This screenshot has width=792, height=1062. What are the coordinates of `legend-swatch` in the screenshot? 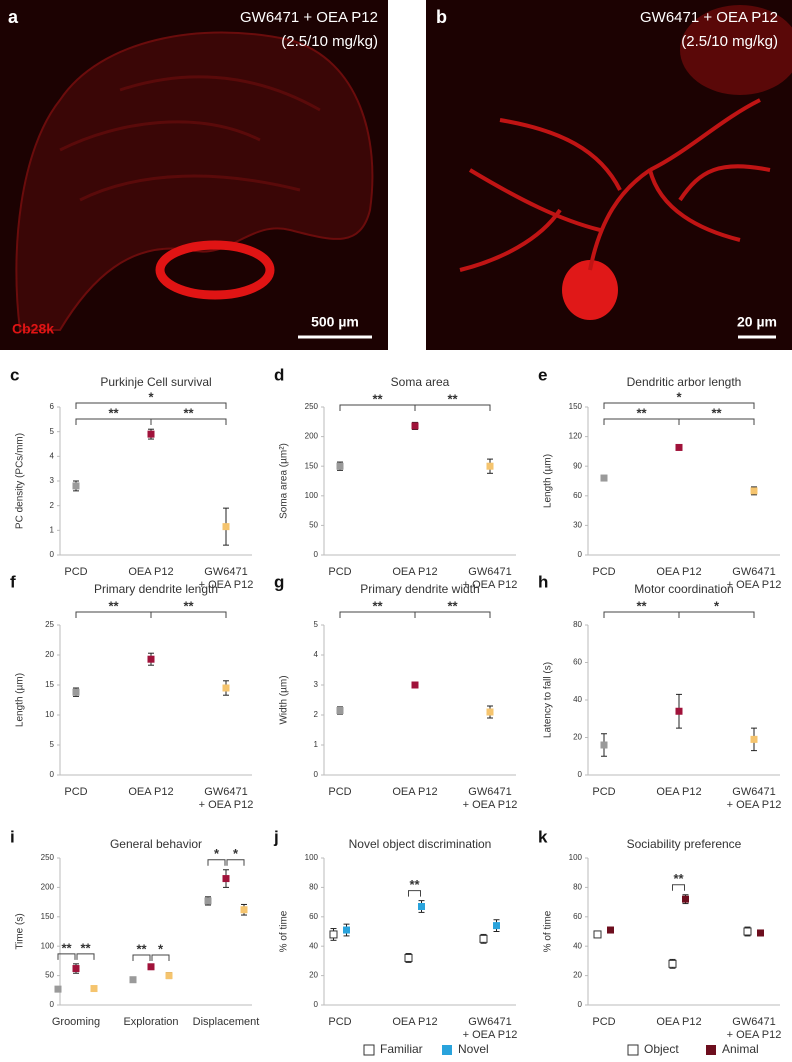 It's located at (711, 1050).